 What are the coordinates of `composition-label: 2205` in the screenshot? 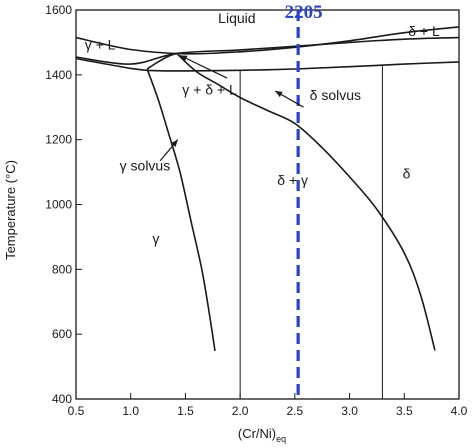 It's located at (304, 12).